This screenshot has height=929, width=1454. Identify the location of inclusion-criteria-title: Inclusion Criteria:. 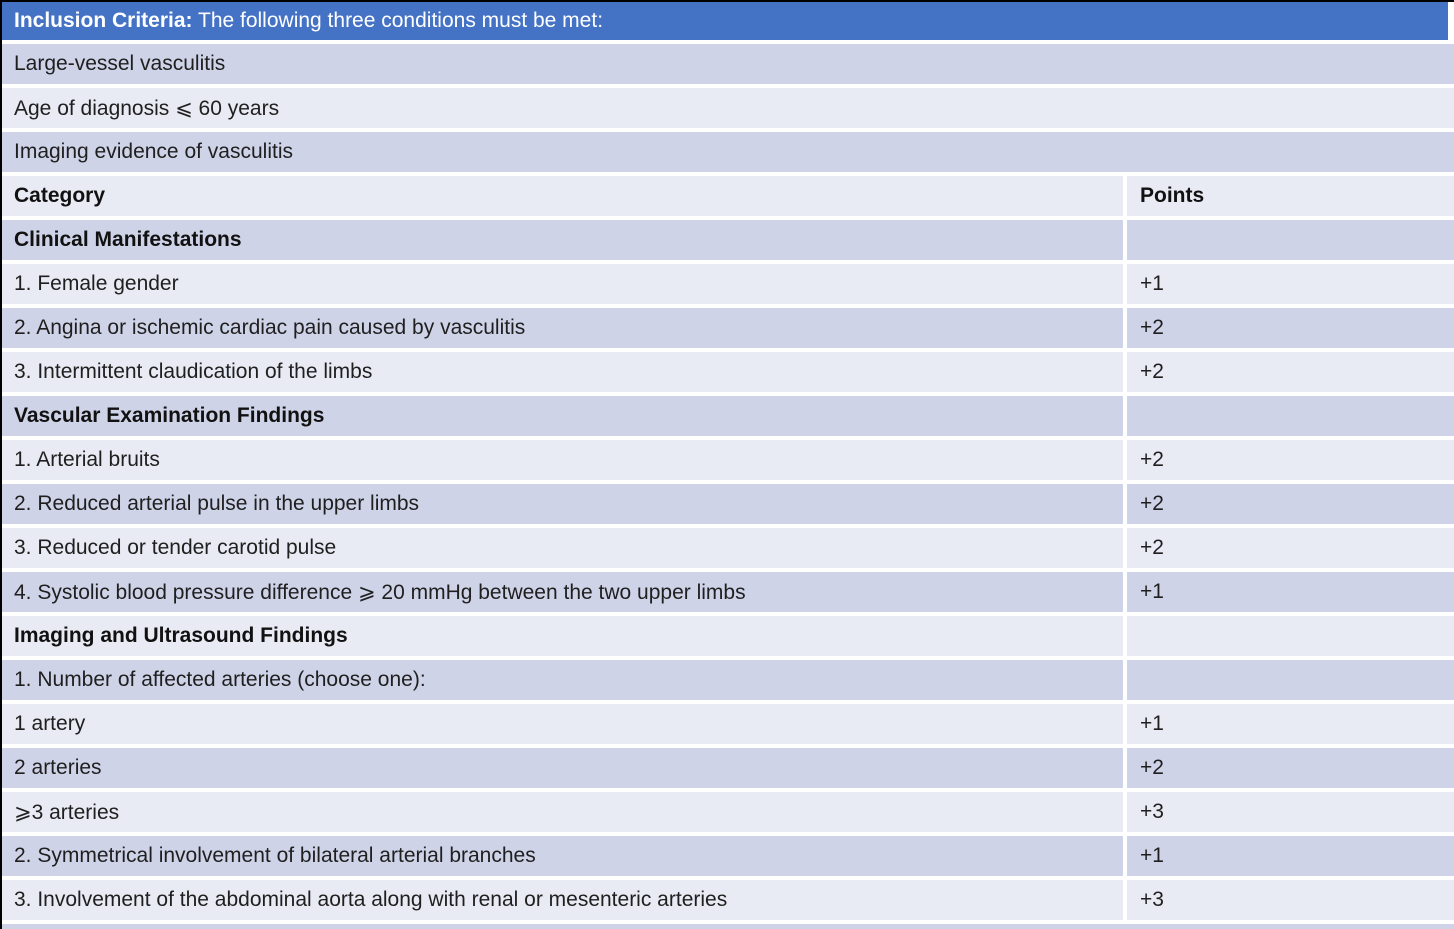
(103, 20).